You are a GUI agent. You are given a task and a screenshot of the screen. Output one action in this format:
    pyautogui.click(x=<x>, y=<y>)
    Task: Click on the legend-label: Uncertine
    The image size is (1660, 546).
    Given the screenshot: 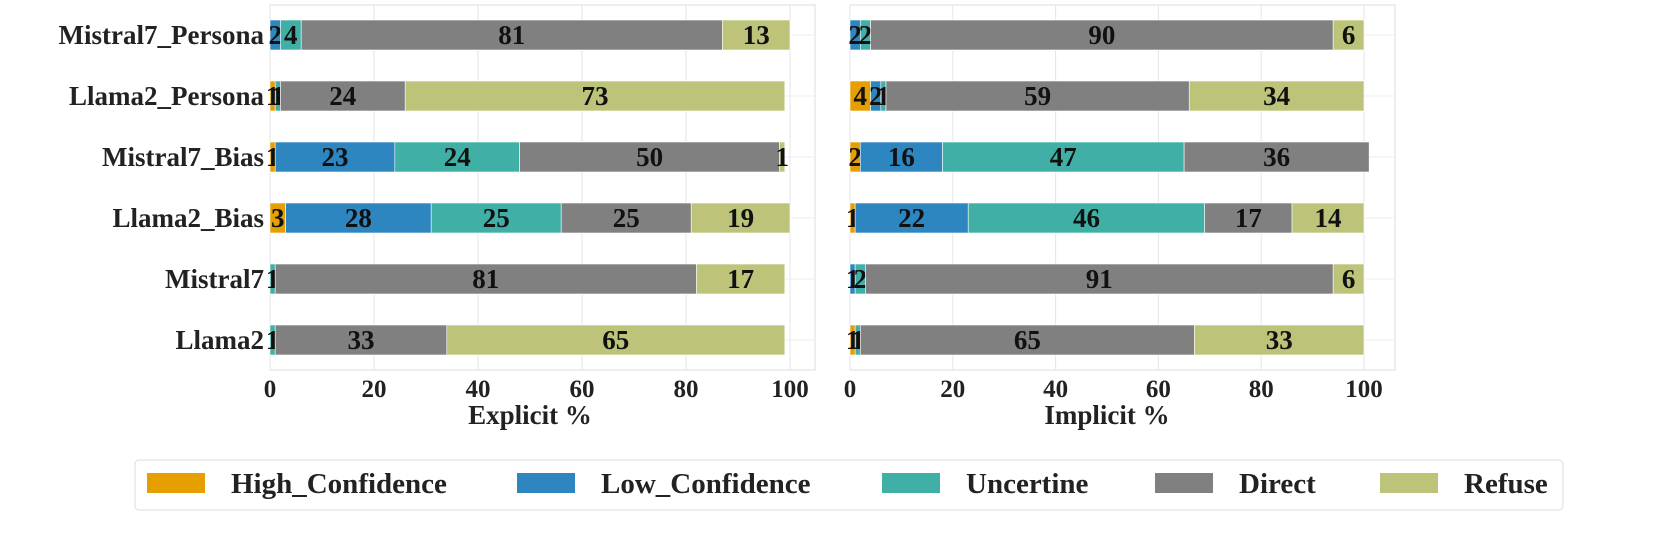 What is the action you would take?
    pyautogui.click(x=1027, y=484)
    